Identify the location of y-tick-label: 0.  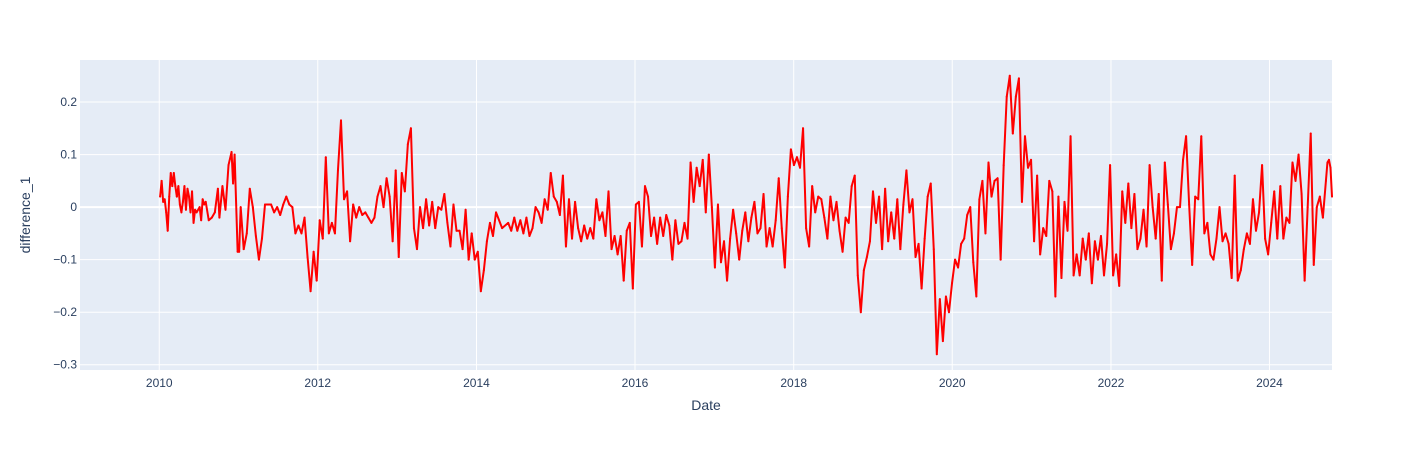
(73, 207).